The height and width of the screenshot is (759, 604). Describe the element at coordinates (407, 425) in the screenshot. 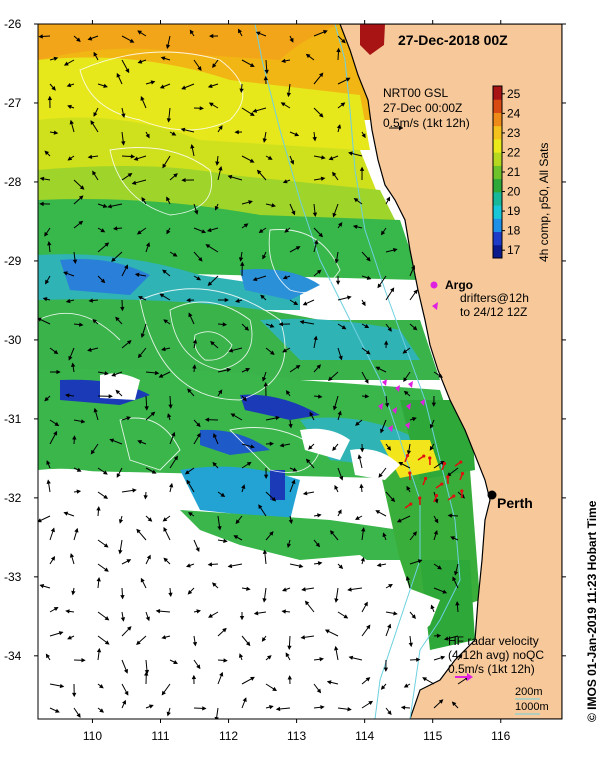

I see `argo-drifter-arrow` at that location.